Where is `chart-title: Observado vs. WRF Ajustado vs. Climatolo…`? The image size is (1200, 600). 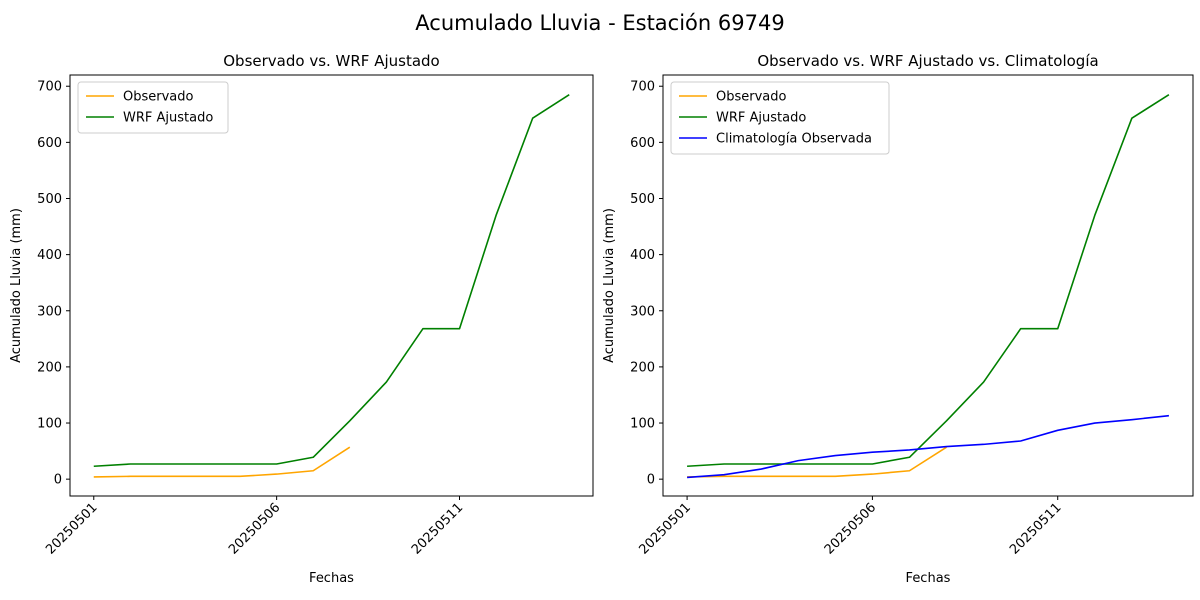 chart-title: Observado vs. WRF Ajustado vs. Climatolo… is located at coordinates (927, 61).